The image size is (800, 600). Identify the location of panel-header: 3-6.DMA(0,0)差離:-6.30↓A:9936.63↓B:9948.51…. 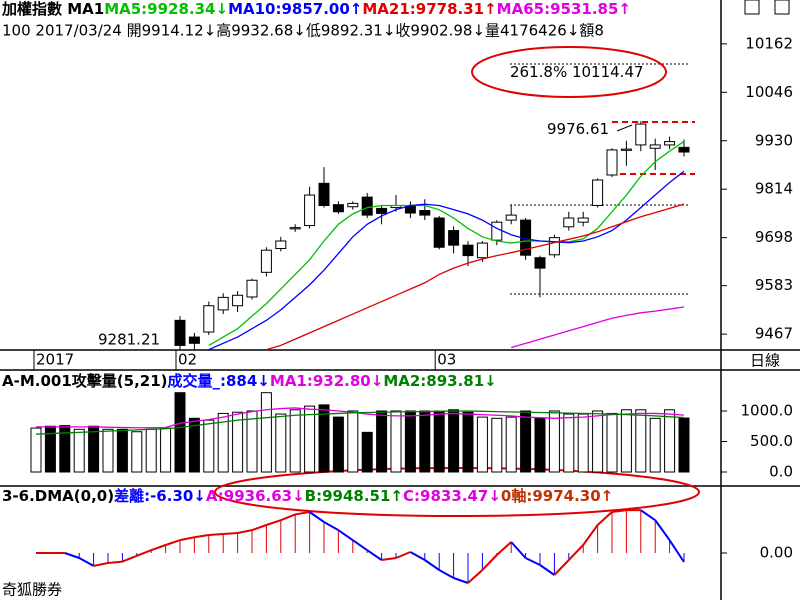
(307, 496).